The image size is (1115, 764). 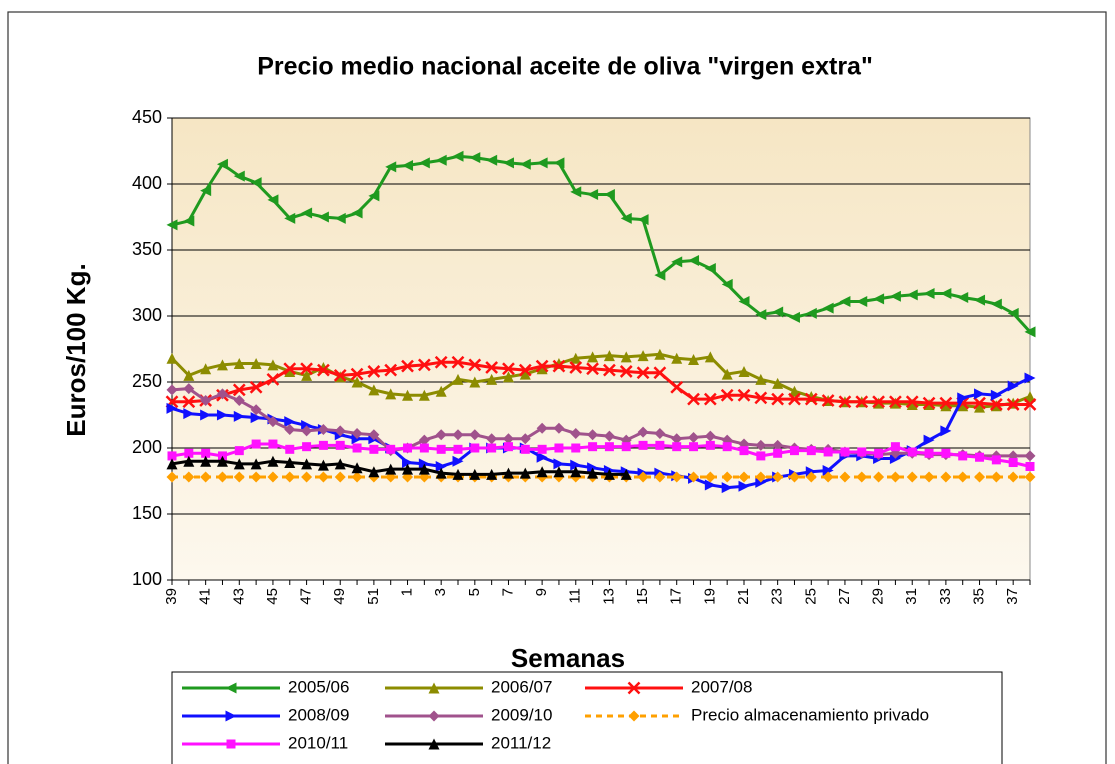 What do you see at coordinates (76, 349) in the screenshot?
I see `y-axis-title: Euros/100 Kg.` at bounding box center [76, 349].